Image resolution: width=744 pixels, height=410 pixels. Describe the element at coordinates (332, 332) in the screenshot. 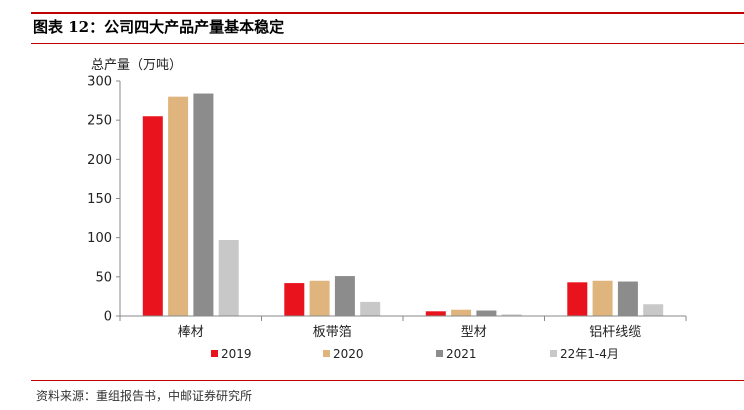

I see `x-tick-label: 板带箔` at that location.